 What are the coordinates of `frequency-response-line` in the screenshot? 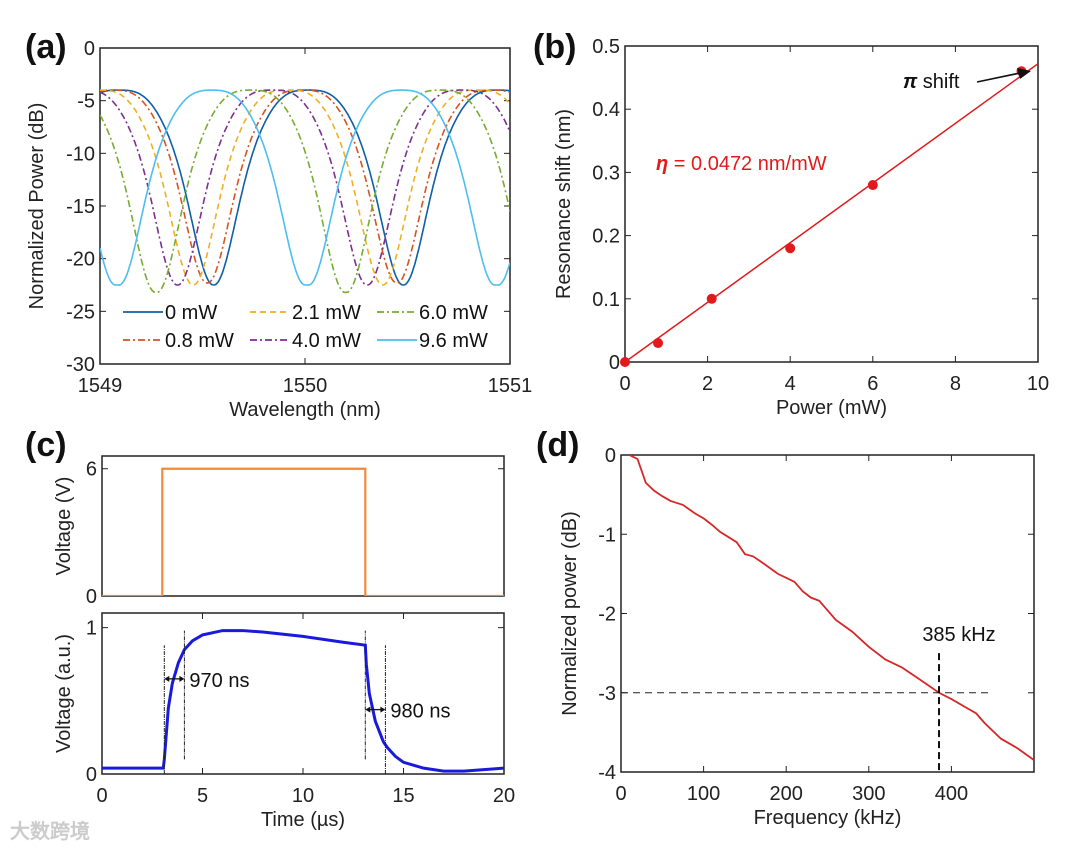 It's located at (831, 608).